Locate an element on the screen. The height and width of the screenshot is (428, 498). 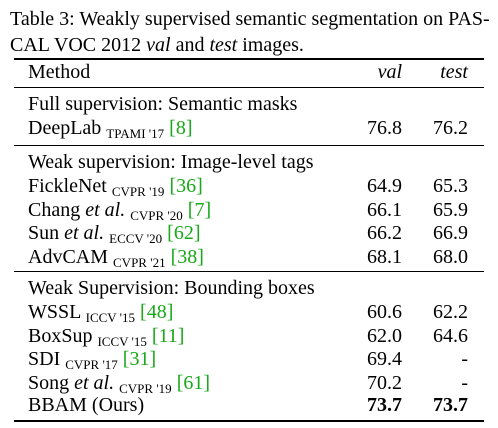
method-name: SDI is located at coordinates (44, 359).